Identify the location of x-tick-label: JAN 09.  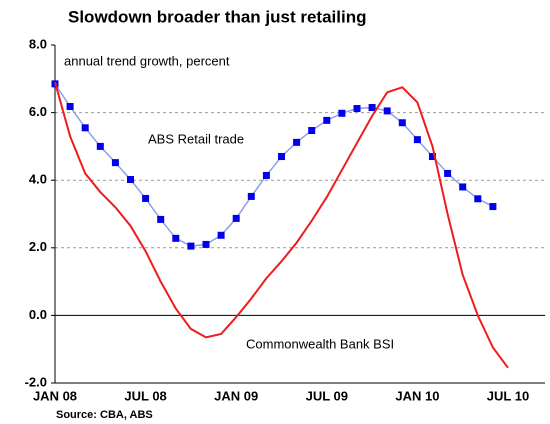
(236, 395).